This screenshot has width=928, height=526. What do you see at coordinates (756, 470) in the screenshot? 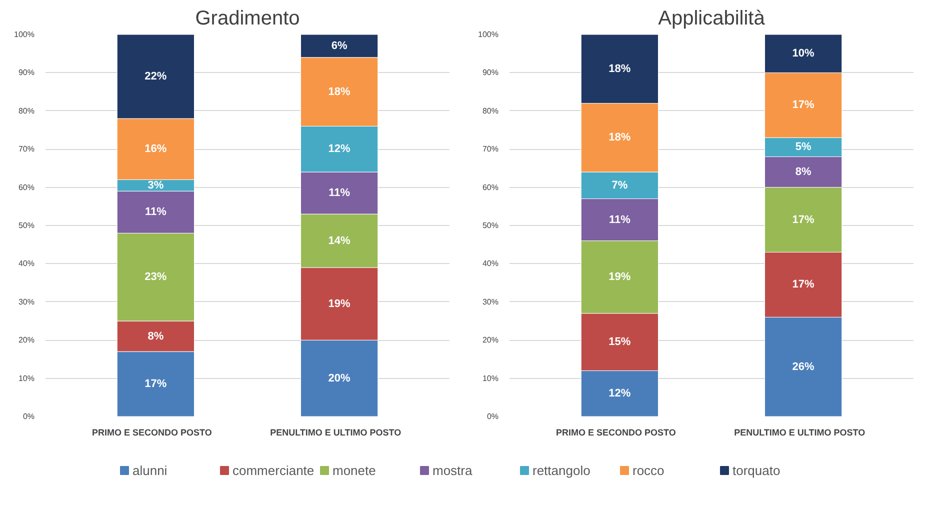
I see `legend-label: torquato` at bounding box center [756, 470].